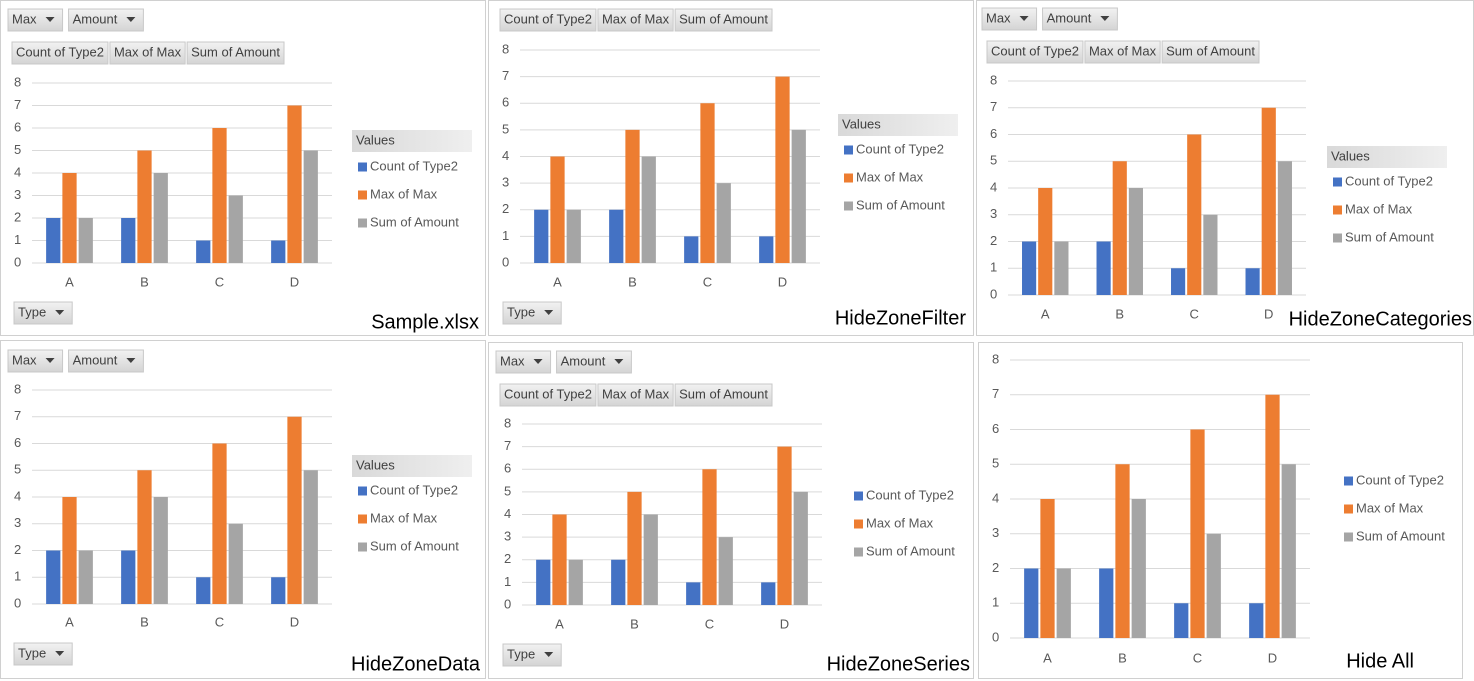 The height and width of the screenshot is (681, 1474). What do you see at coordinates (995, 358) in the screenshot?
I see `y-tick-label: 8` at bounding box center [995, 358].